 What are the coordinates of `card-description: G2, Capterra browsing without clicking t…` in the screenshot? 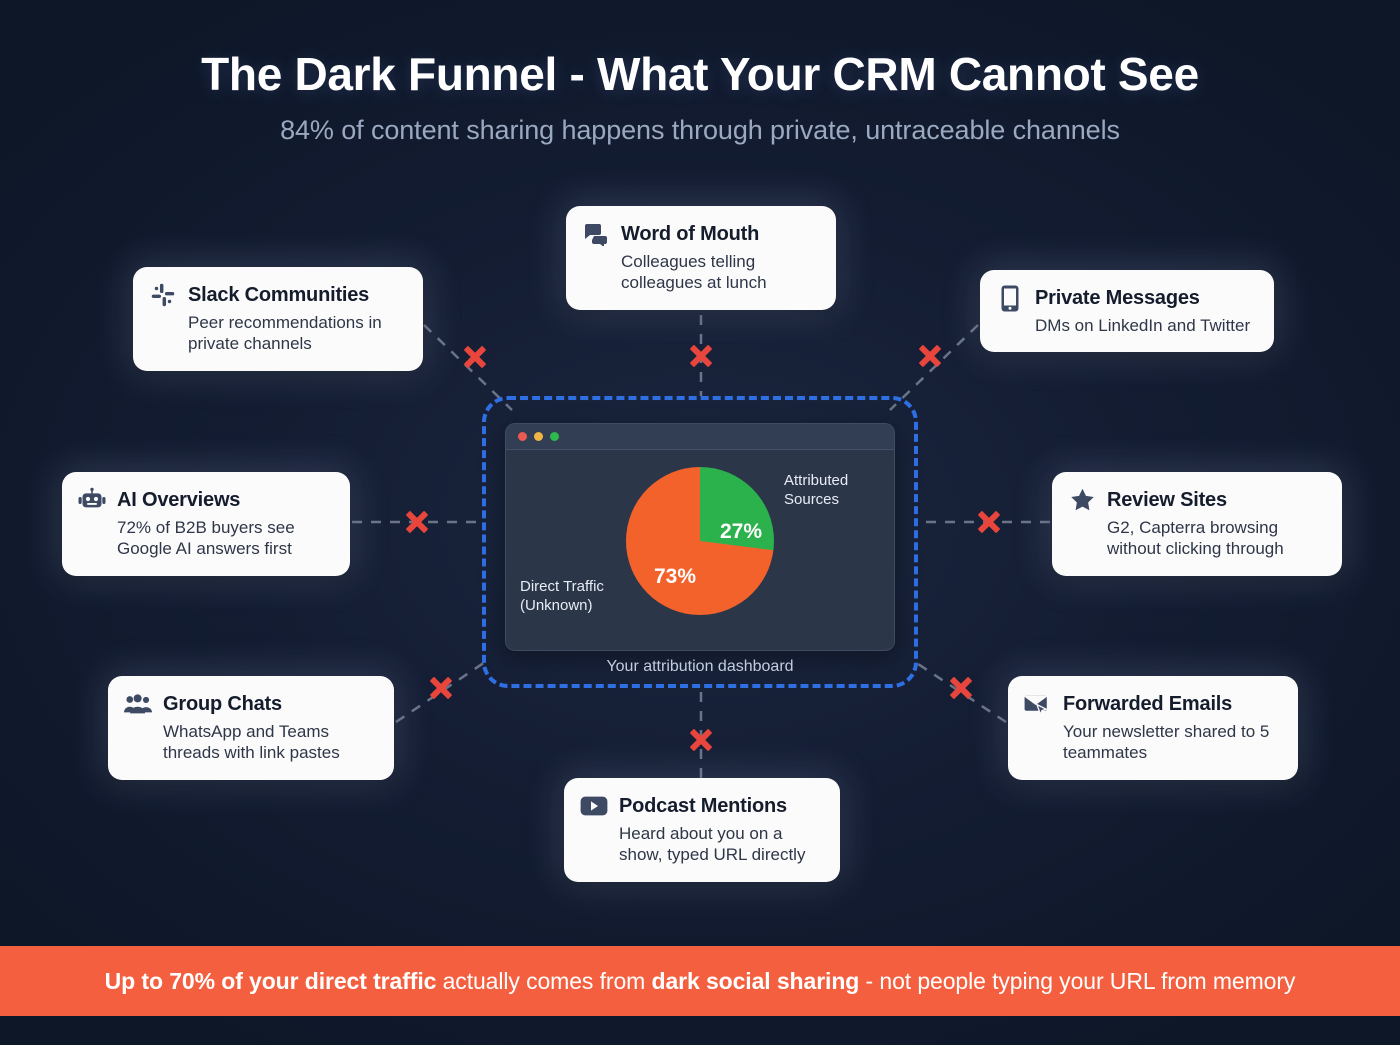 It's located at (1195, 538).